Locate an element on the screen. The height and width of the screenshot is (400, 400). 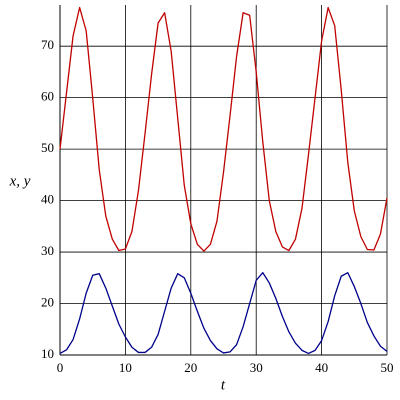
x-tick-label: 0 is located at coordinates (60, 367).